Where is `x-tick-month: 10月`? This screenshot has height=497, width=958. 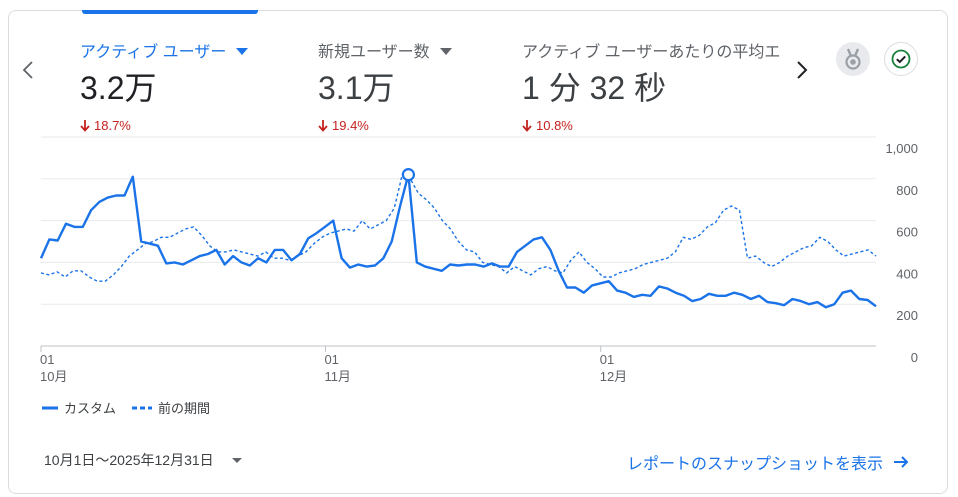
x-tick-month: 10月 is located at coordinates (53, 376).